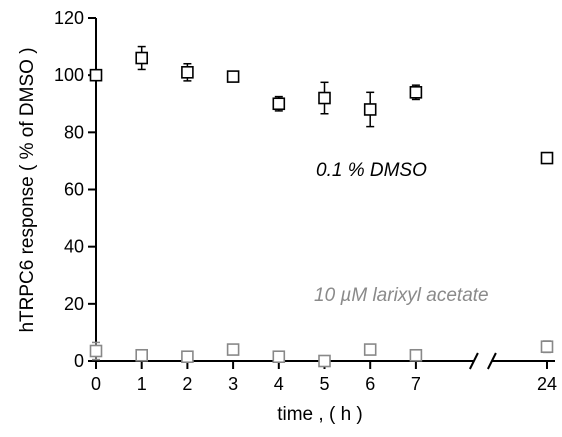 The image size is (562, 437). What do you see at coordinates (27, 189) in the screenshot?
I see `y-axis-title: hTRPC6 response ( % of DMSO )` at bounding box center [27, 189].